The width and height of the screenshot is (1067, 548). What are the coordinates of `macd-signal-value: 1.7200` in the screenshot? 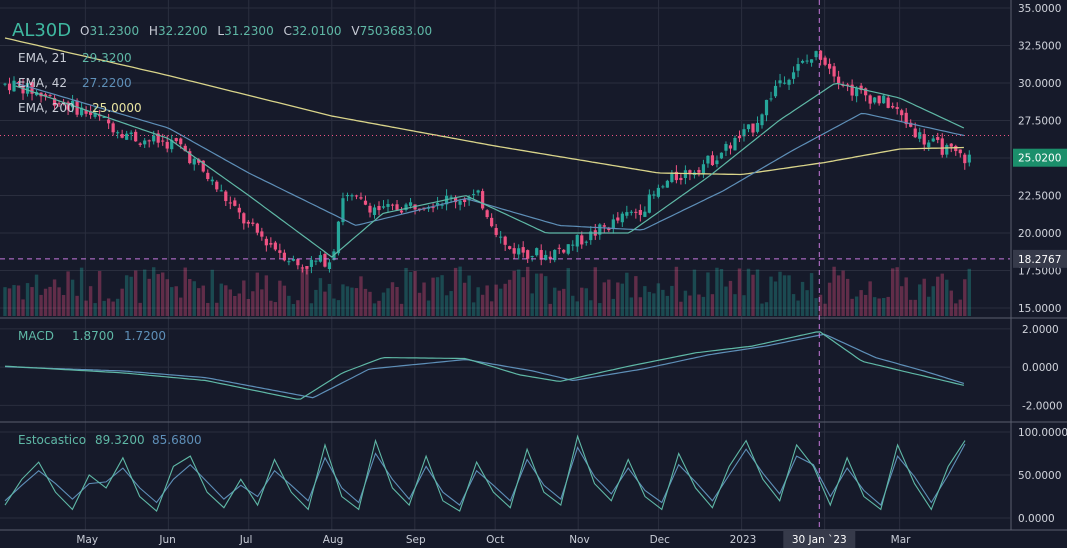 It's located at (145, 336).